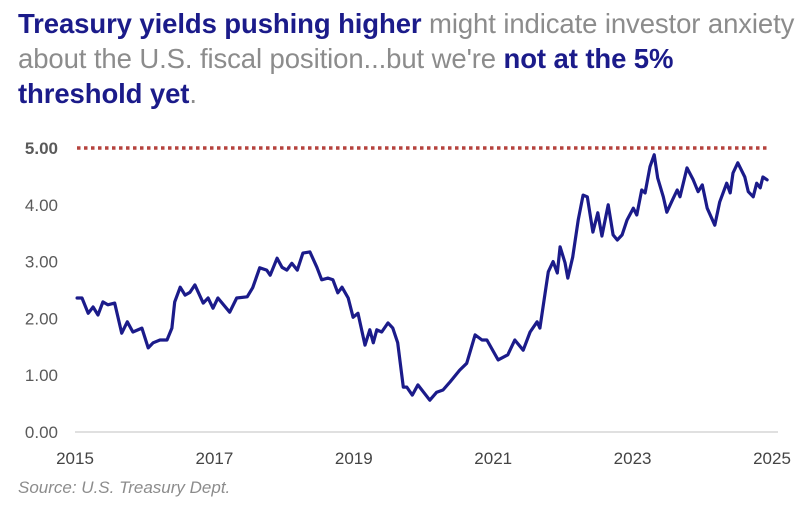  Describe the element at coordinates (772, 458) in the screenshot. I see `x-tick-label: 2025` at that location.